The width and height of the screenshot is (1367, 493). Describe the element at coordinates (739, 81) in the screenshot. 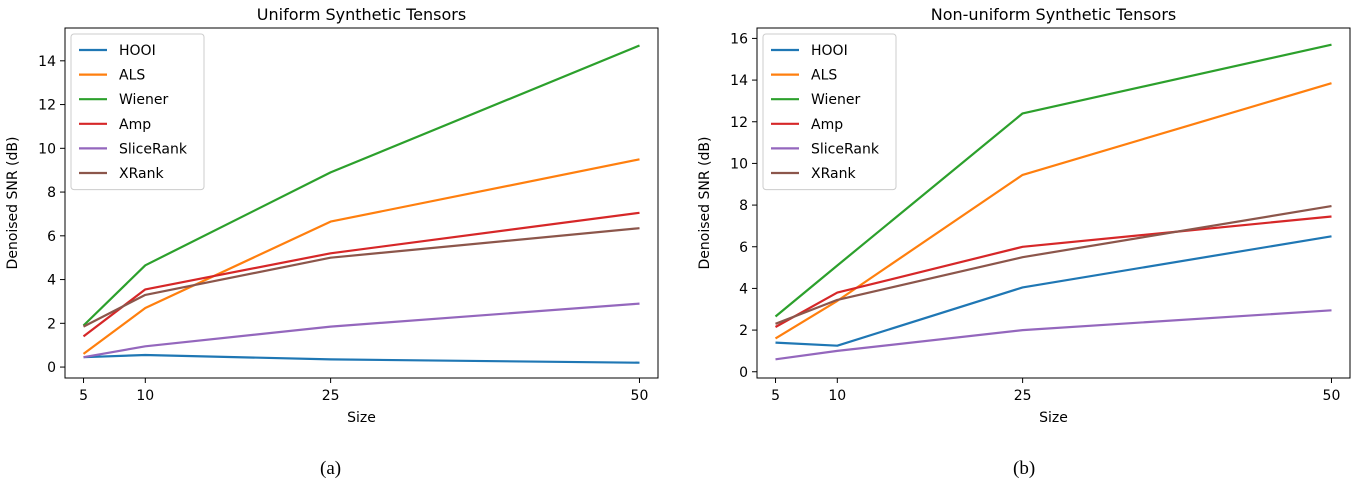

I see `y-tick-label-b: 14` at that location.